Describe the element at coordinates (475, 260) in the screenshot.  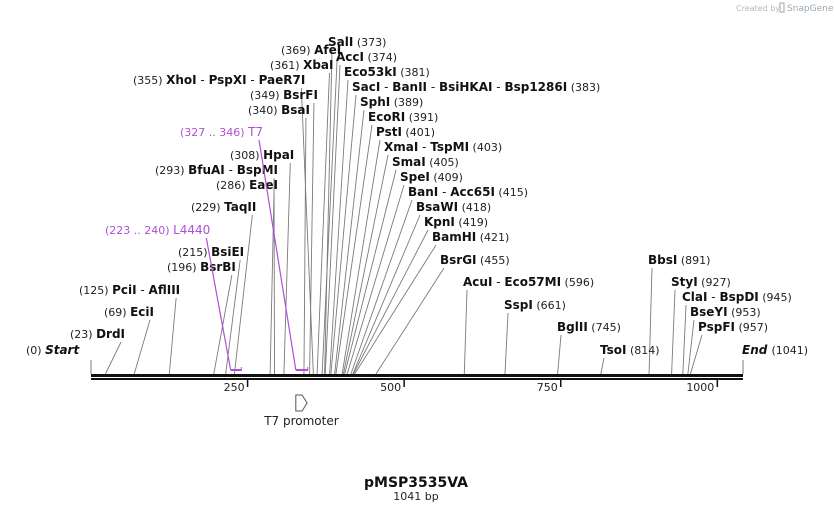
I see `enzyme-bsrgi: BsrGI (455)` at that location.